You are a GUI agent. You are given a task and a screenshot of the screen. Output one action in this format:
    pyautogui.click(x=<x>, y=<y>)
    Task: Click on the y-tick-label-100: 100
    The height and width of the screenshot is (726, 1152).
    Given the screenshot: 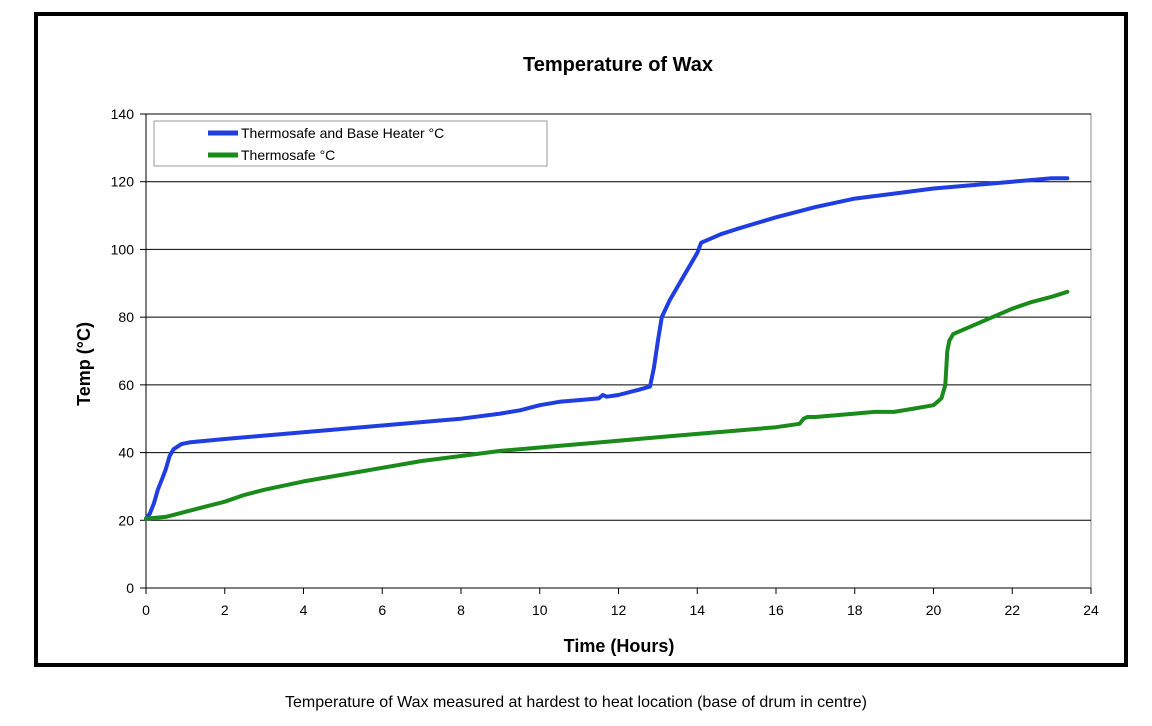 What is the action you would take?
    pyautogui.click(x=123, y=249)
    